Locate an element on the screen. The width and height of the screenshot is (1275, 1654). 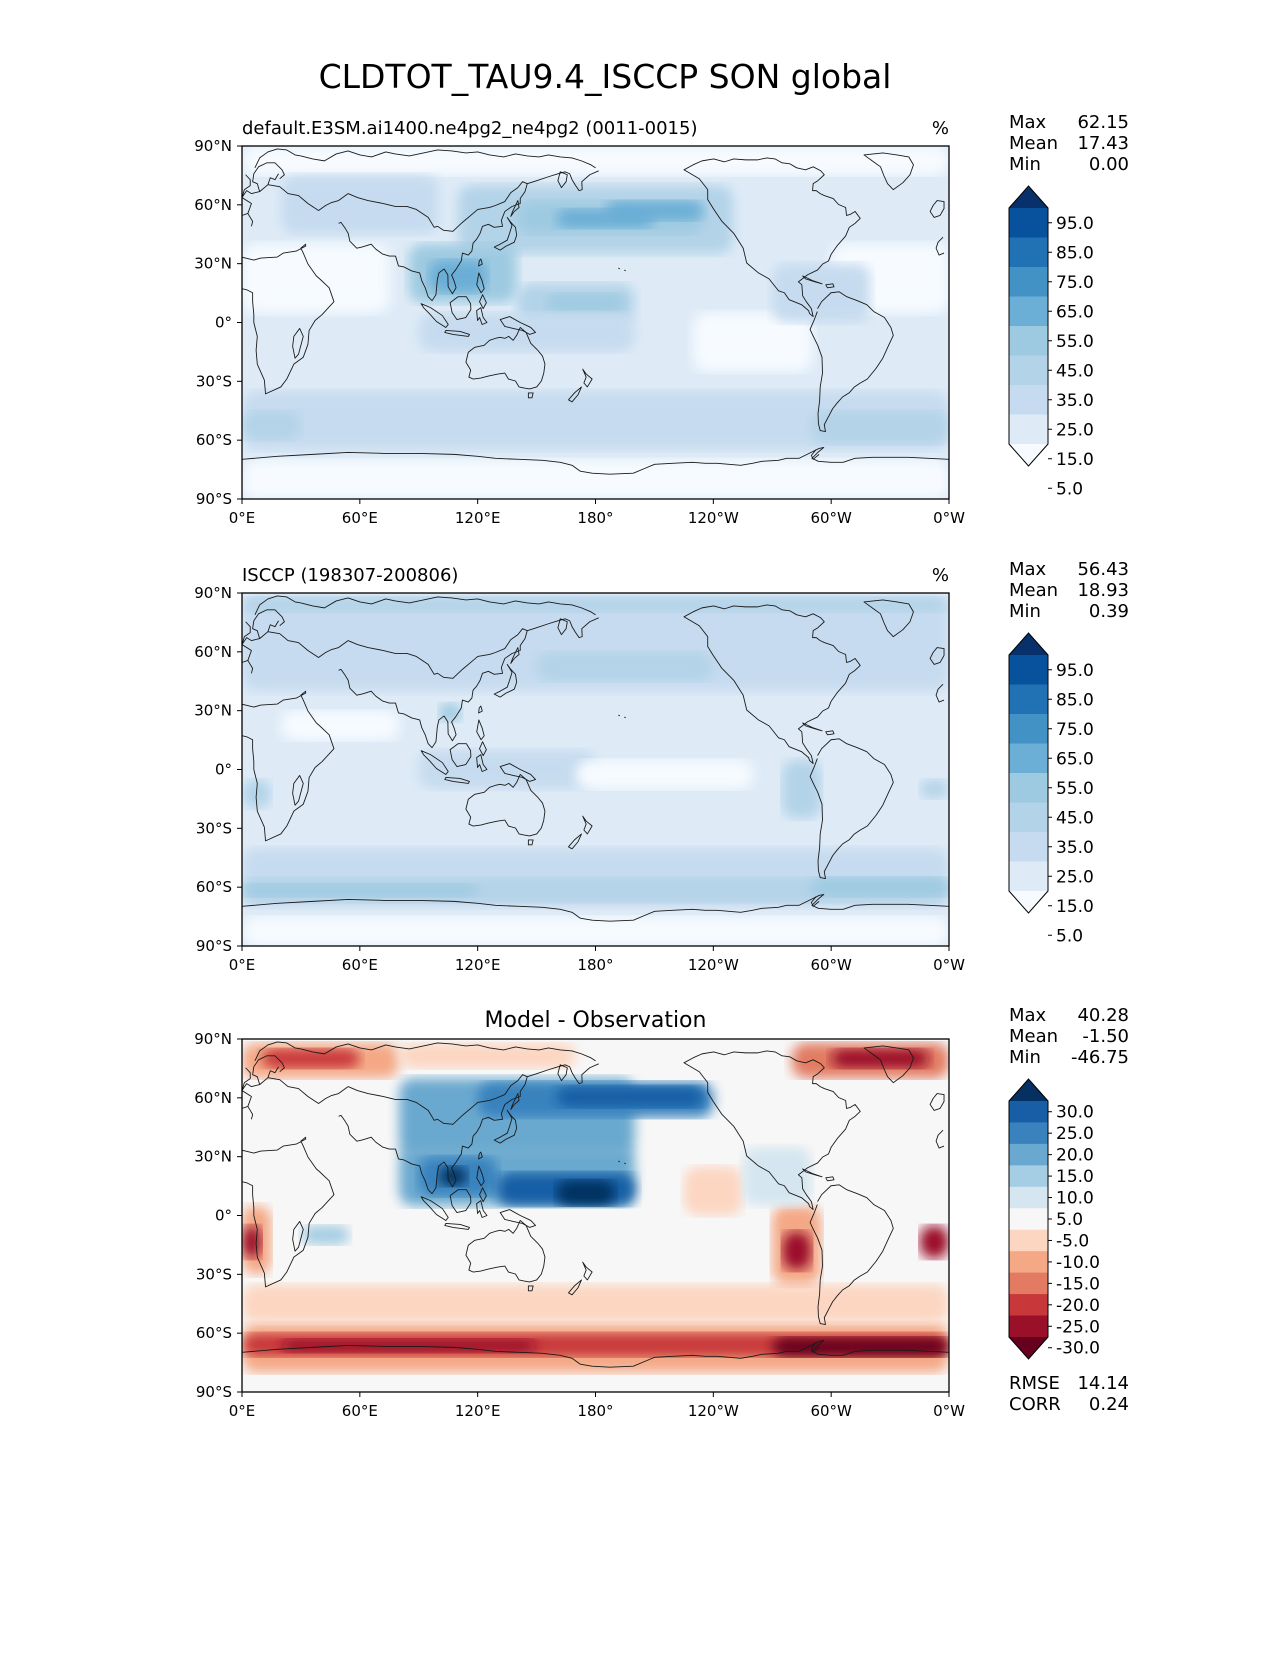
colorbar-tick-label: -30.0 is located at coordinates (1078, 1349).